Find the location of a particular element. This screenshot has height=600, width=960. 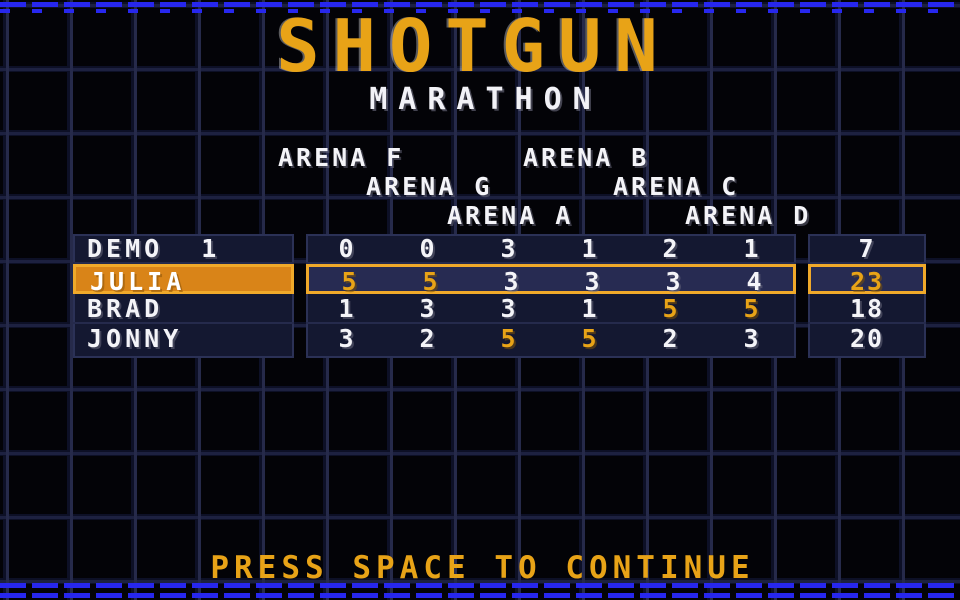

total-row: 7 is located at coordinates (867, 249).